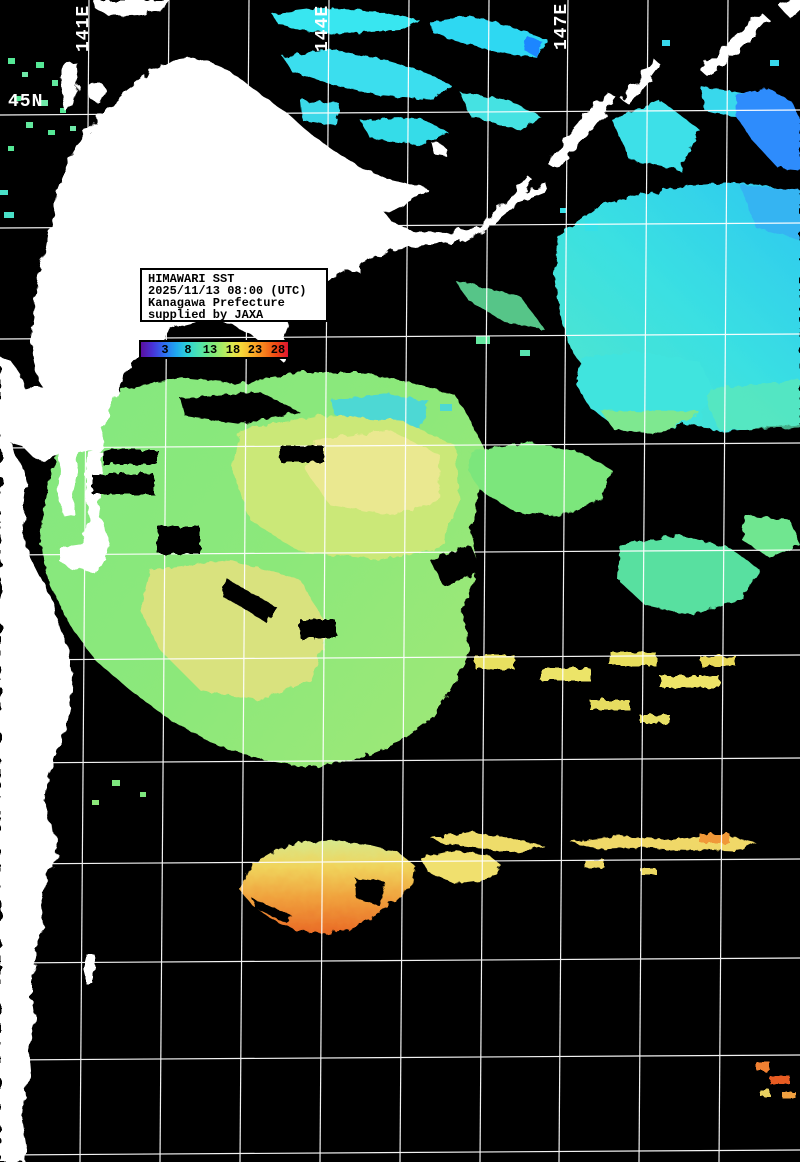 The height and width of the screenshot is (1162, 800). I want to click on colorbar-tick: 28, so click(278, 350).